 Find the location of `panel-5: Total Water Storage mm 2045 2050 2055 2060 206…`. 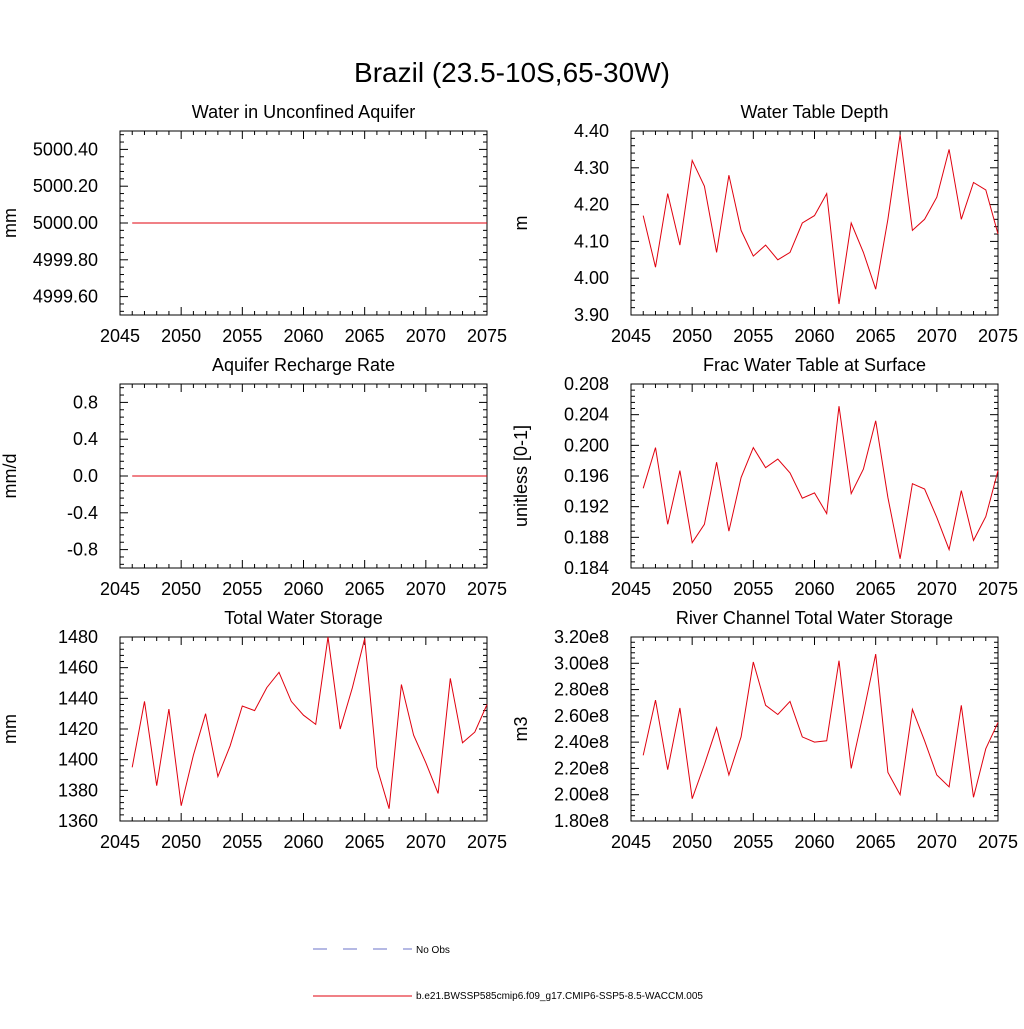

panel-5: Total Water Storage mm 2045 2050 2055 2060 206… is located at coordinates (253, 730).